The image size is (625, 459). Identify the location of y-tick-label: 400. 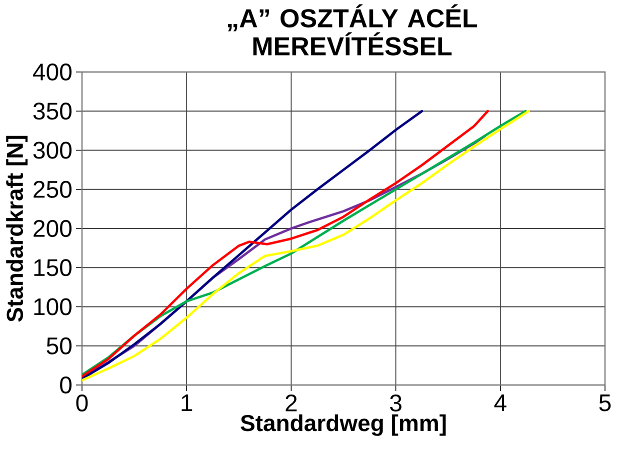
(52, 71).